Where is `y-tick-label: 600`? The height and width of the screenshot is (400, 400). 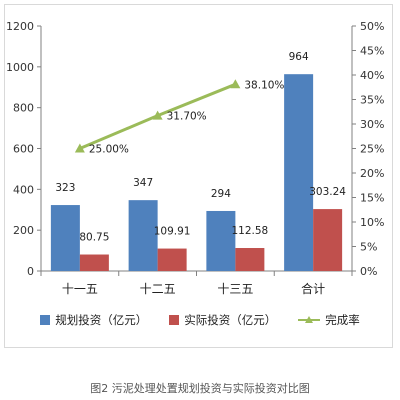
y-tick-label: 600 is located at coordinates (23, 149).